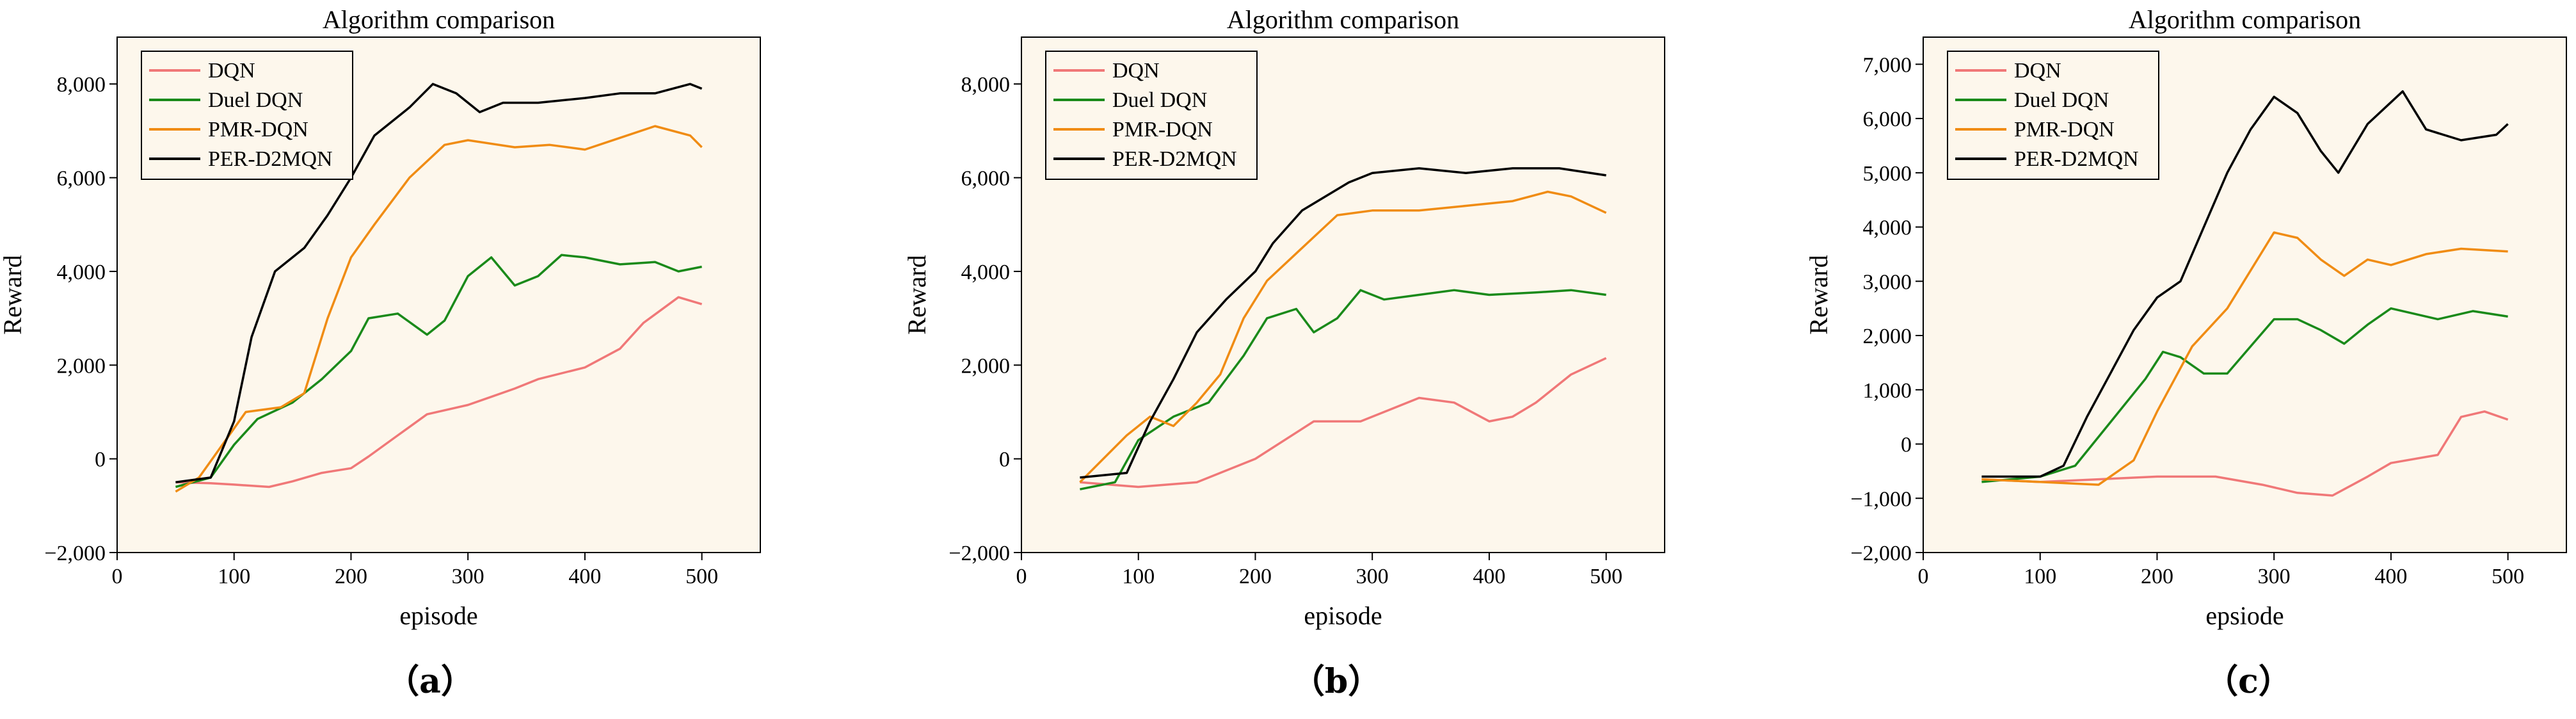  I want to click on chart0-legend-label: PMR-DQN, so click(258, 129).